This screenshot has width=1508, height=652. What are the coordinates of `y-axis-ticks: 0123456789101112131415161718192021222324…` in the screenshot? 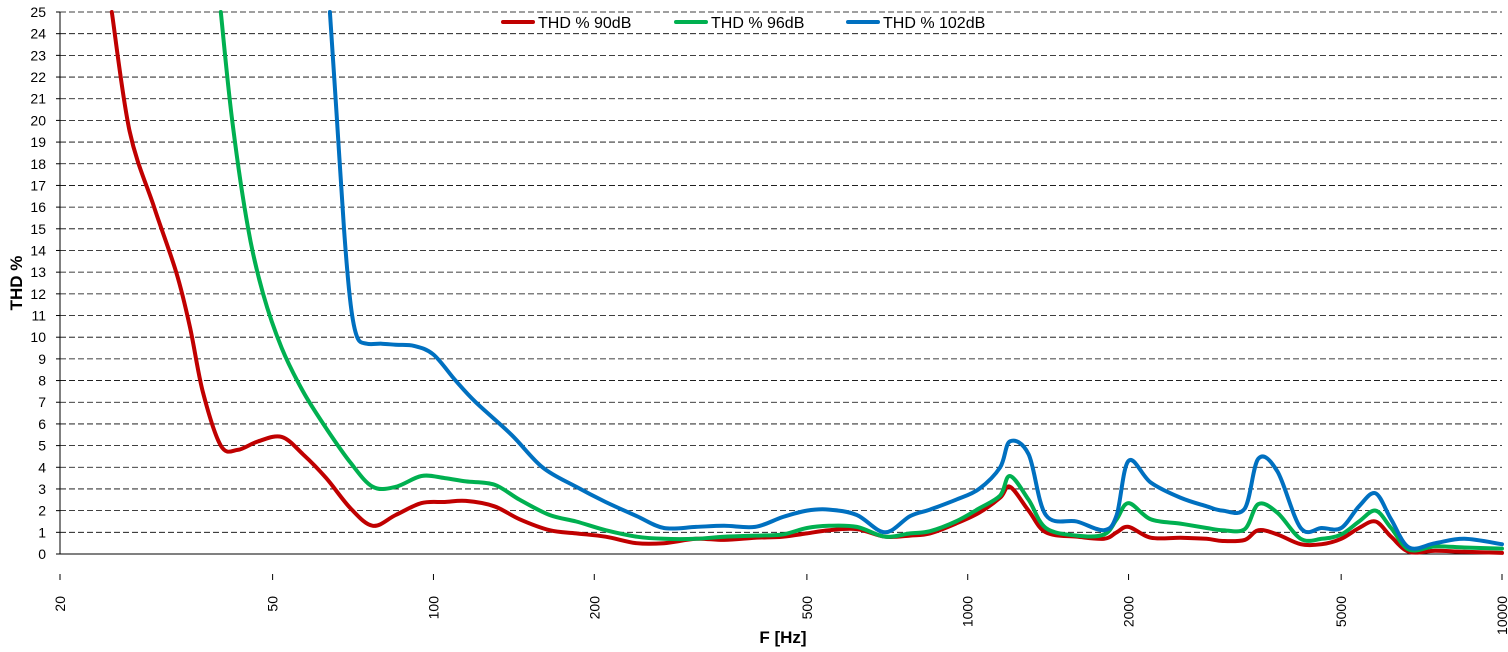 It's located at (45, 283).